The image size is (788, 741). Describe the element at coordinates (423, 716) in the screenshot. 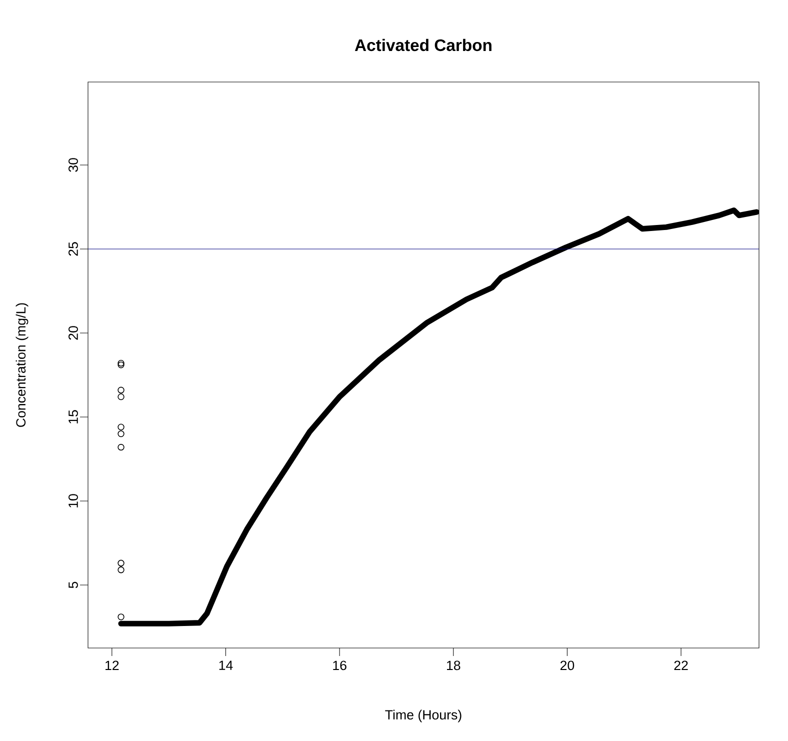

I see `x-axis-title: Time (Hours)` at that location.